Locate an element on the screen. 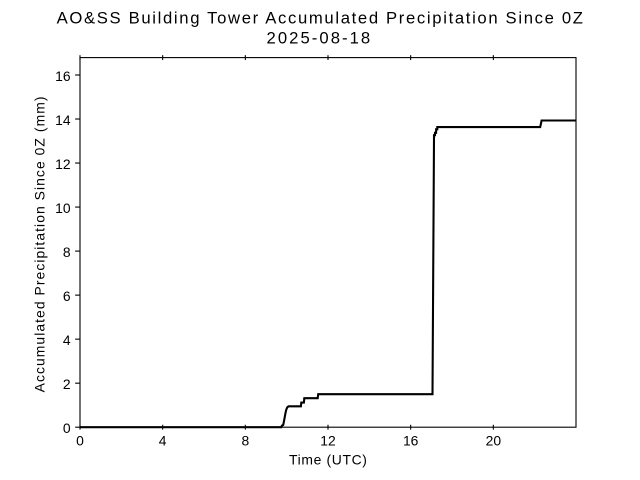 The width and height of the screenshot is (640, 480). svg-text: 6 is located at coordinates (67, 296).